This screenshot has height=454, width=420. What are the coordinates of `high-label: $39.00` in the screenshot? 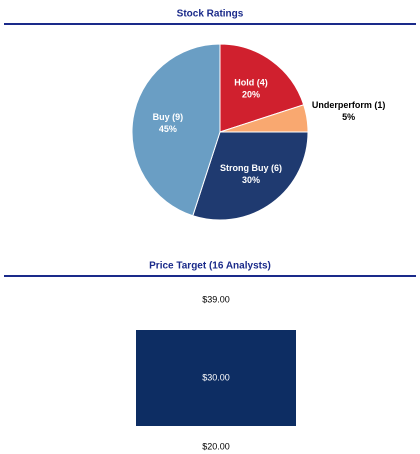 It's located at (216, 299).